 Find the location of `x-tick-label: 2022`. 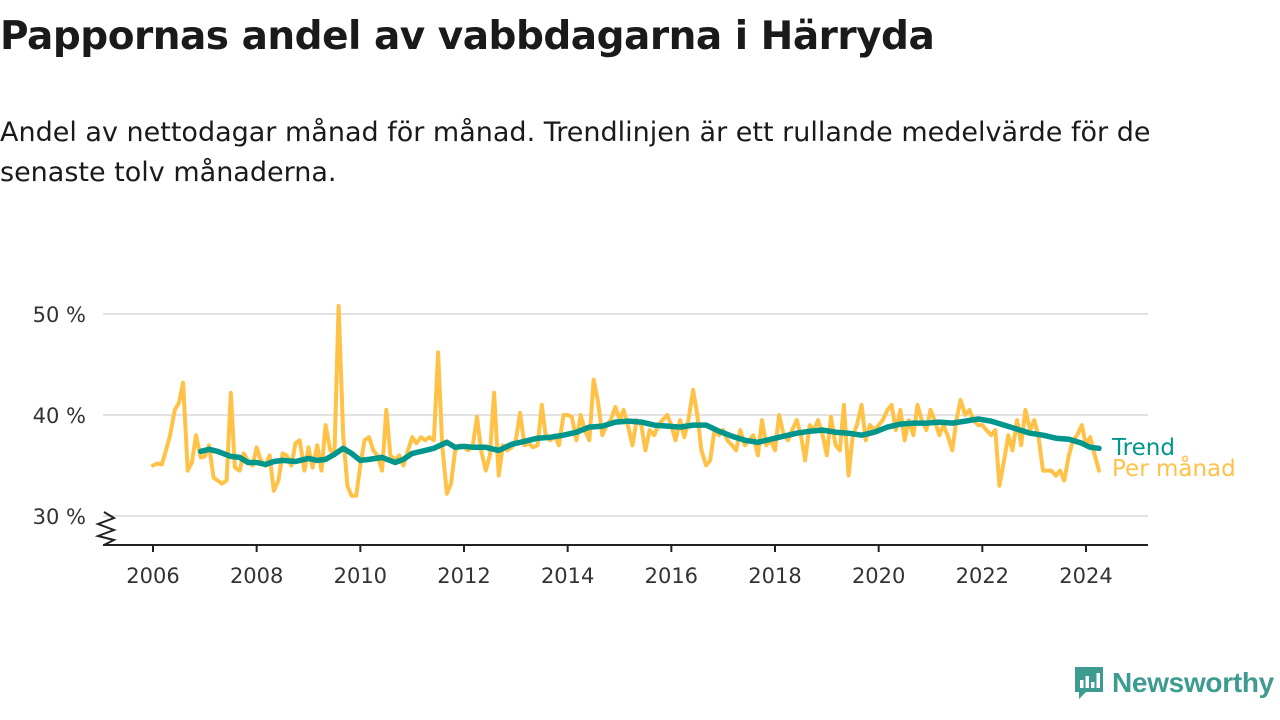

x-tick-label: 2022 is located at coordinates (982, 576).